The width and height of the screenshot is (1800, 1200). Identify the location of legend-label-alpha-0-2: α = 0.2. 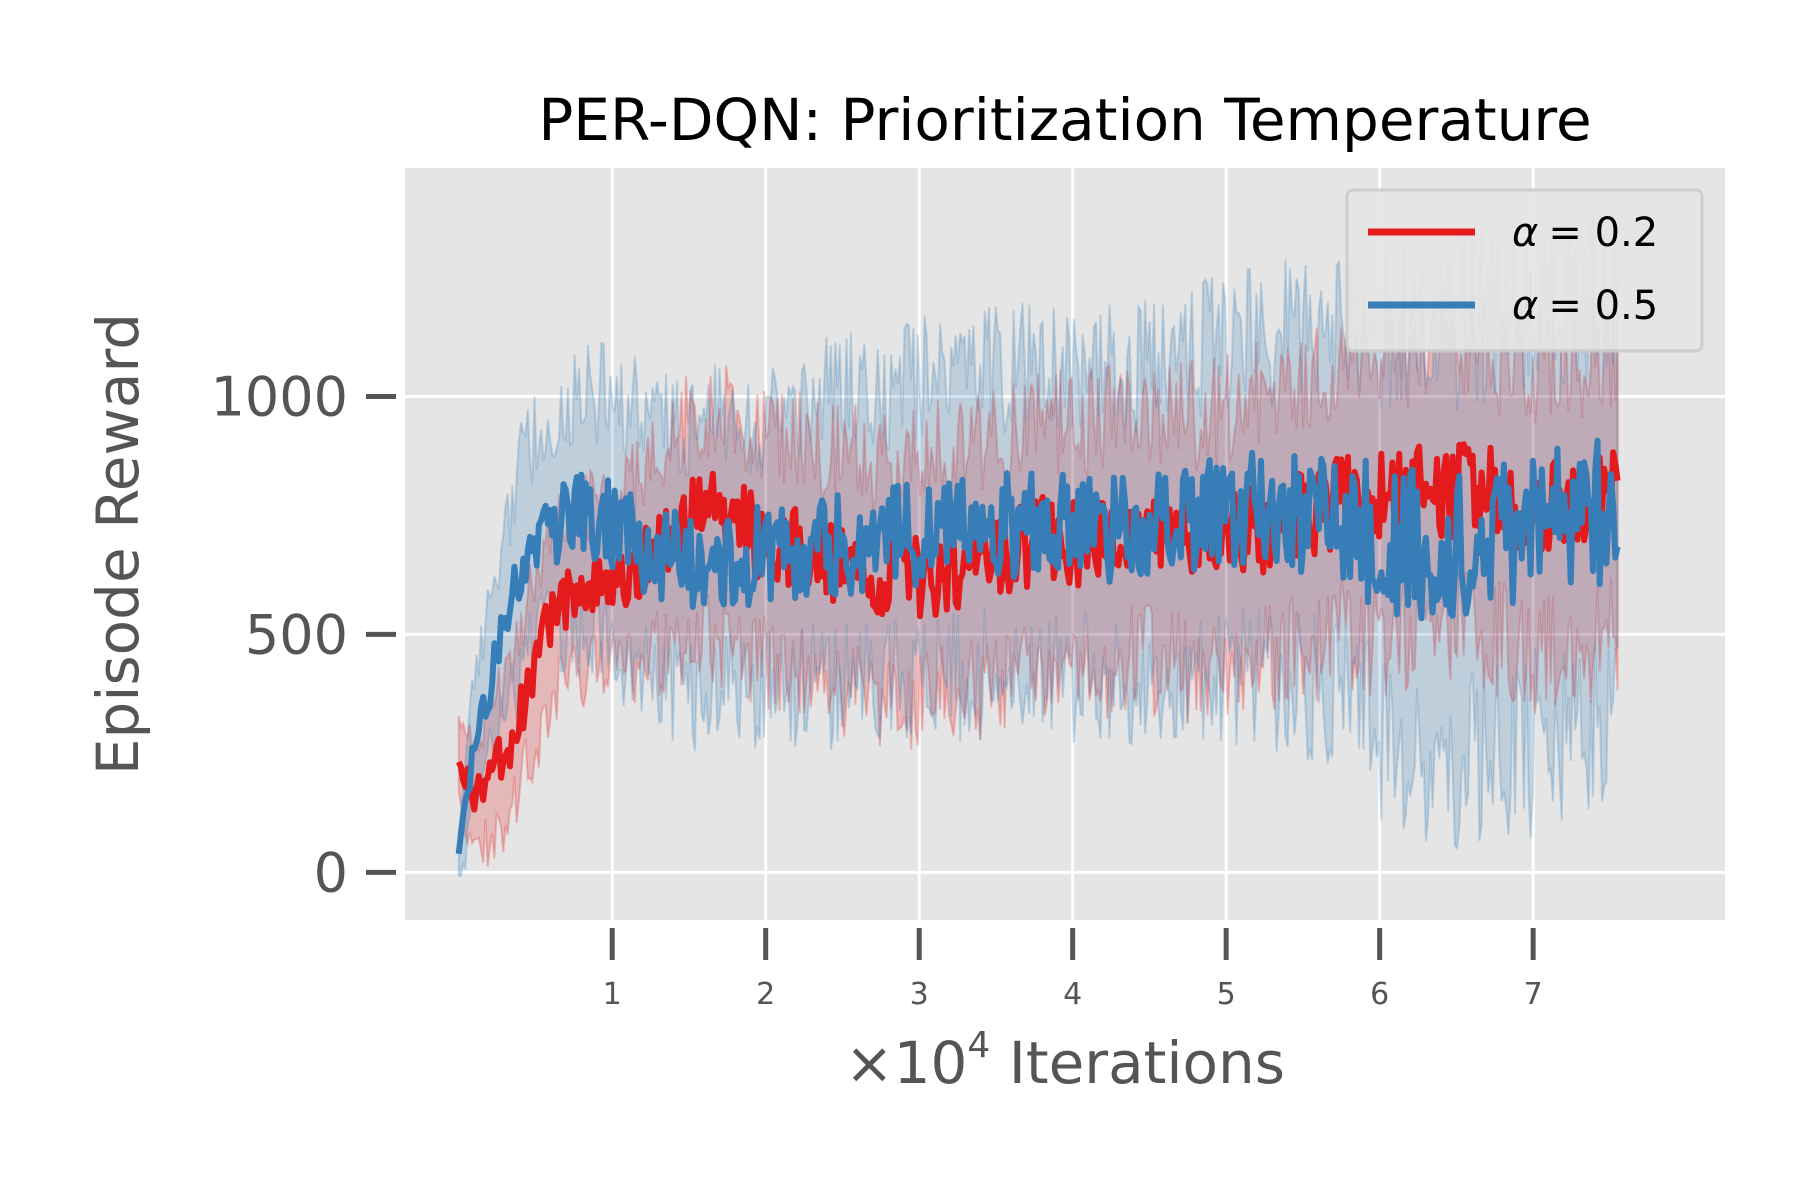
(1585, 233).